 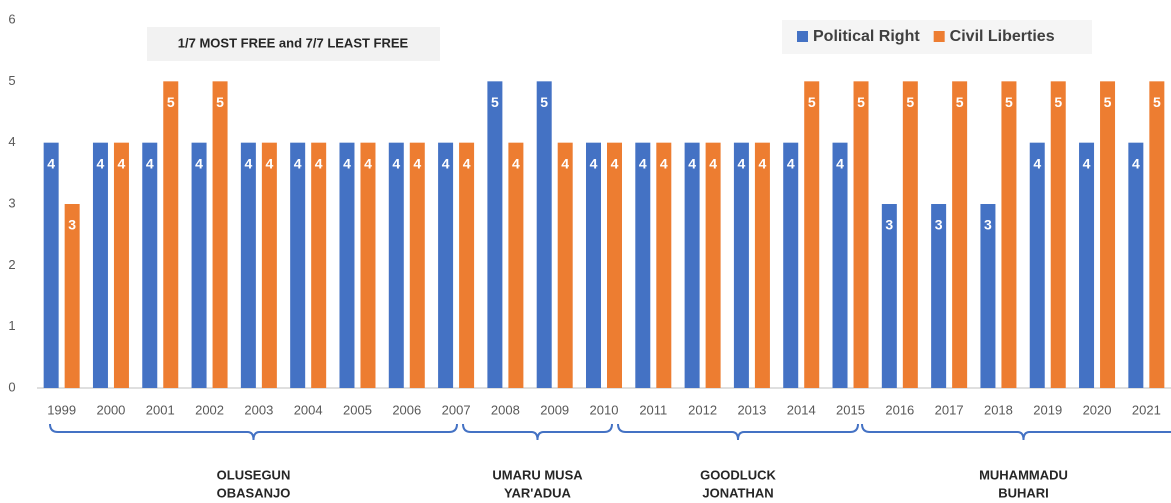 What do you see at coordinates (110, 409) in the screenshot?
I see `x-tick-label: 2000` at bounding box center [110, 409].